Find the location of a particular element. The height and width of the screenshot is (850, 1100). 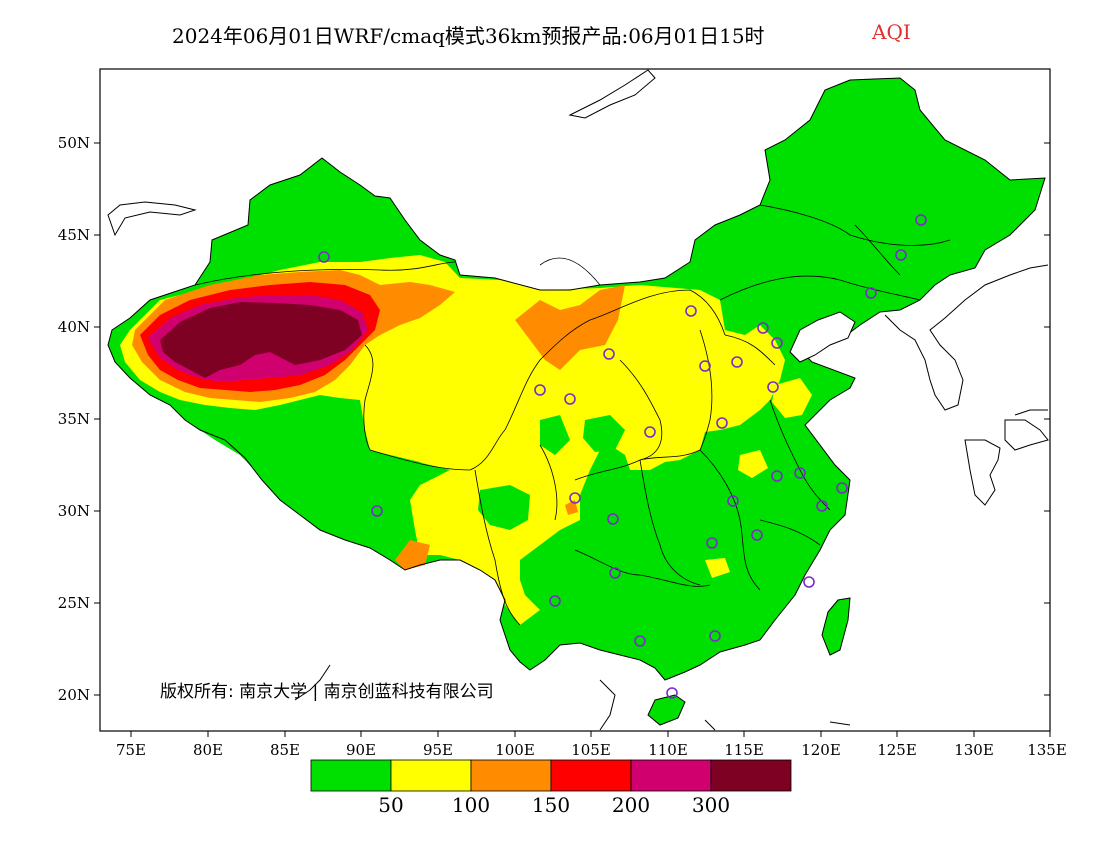

color-legend: 50 100 150 200 300 is located at coordinates (551, 788).